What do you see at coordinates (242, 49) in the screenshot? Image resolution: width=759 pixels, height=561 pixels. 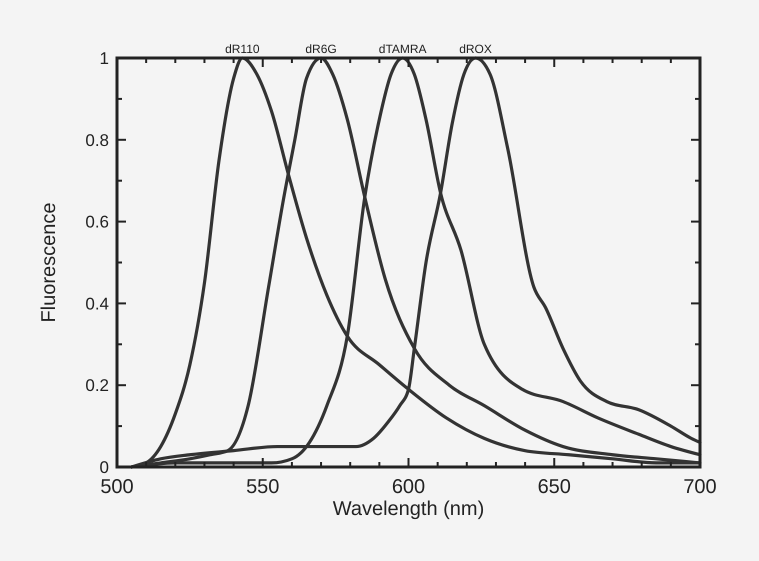 I see `series-label: dR110` at bounding box center [242, 49].